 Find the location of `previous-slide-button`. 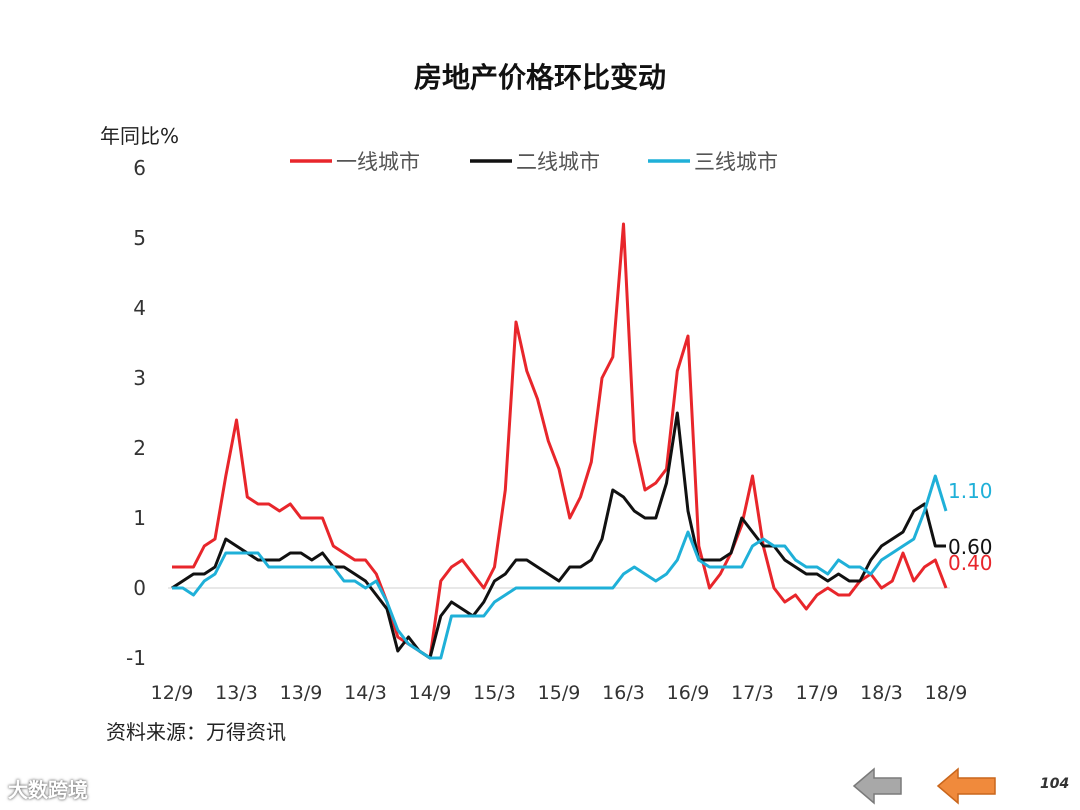

previous-slide-button is located at coordinates (878, 786).